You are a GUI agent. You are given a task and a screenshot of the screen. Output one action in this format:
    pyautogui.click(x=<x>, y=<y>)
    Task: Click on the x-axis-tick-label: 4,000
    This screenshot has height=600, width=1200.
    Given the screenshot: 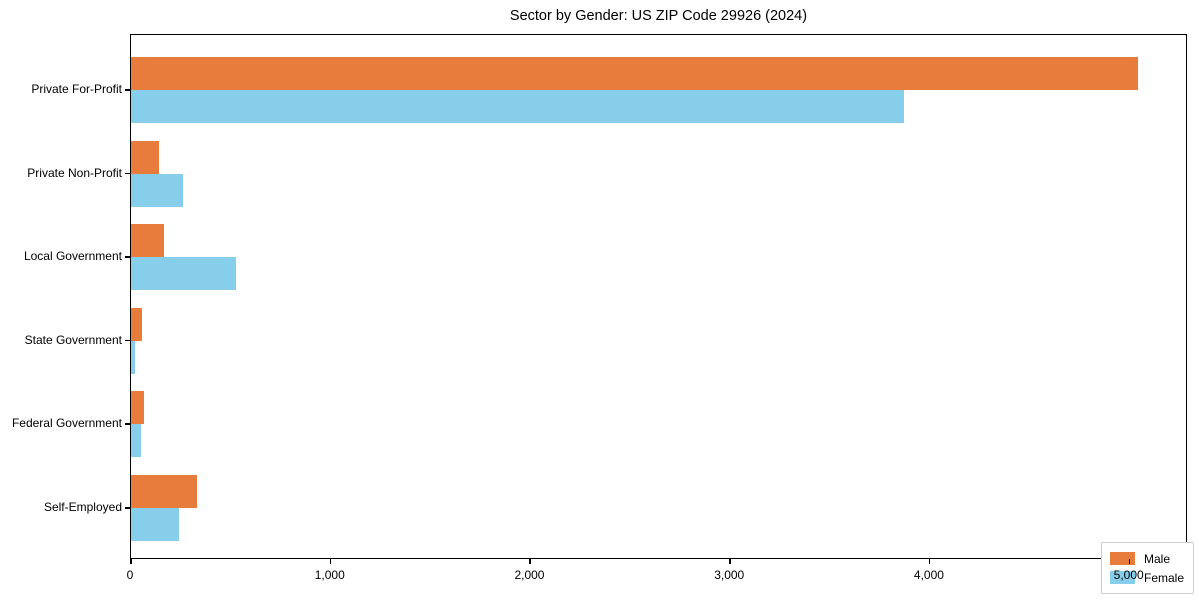 What is the action you would take?
    pyautogui.click(x=928, y=575)
    